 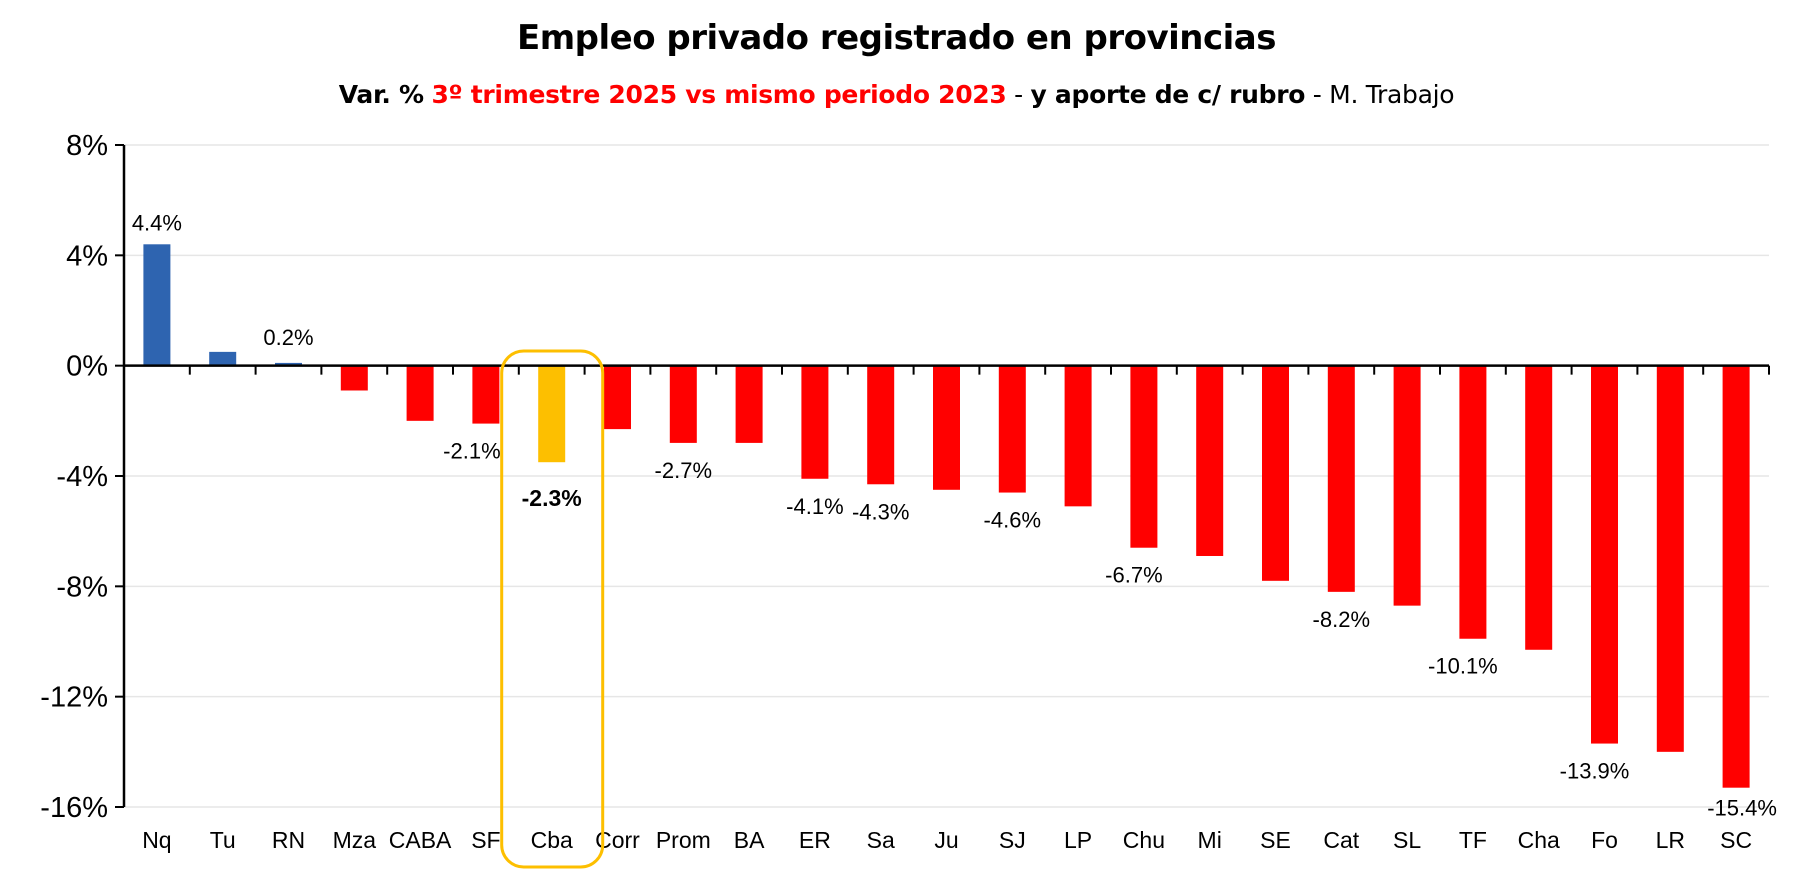 I want to click on data-label-cat: -8.2%, so click(x=1341, y=619).